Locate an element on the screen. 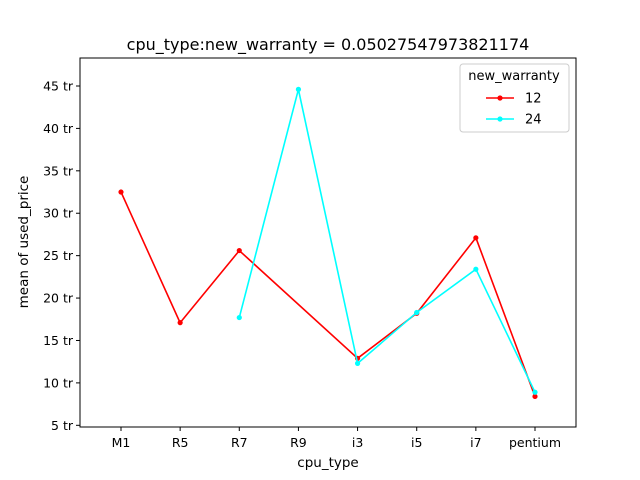  x-tick-label: R5 is located at coordinates (180, 442).